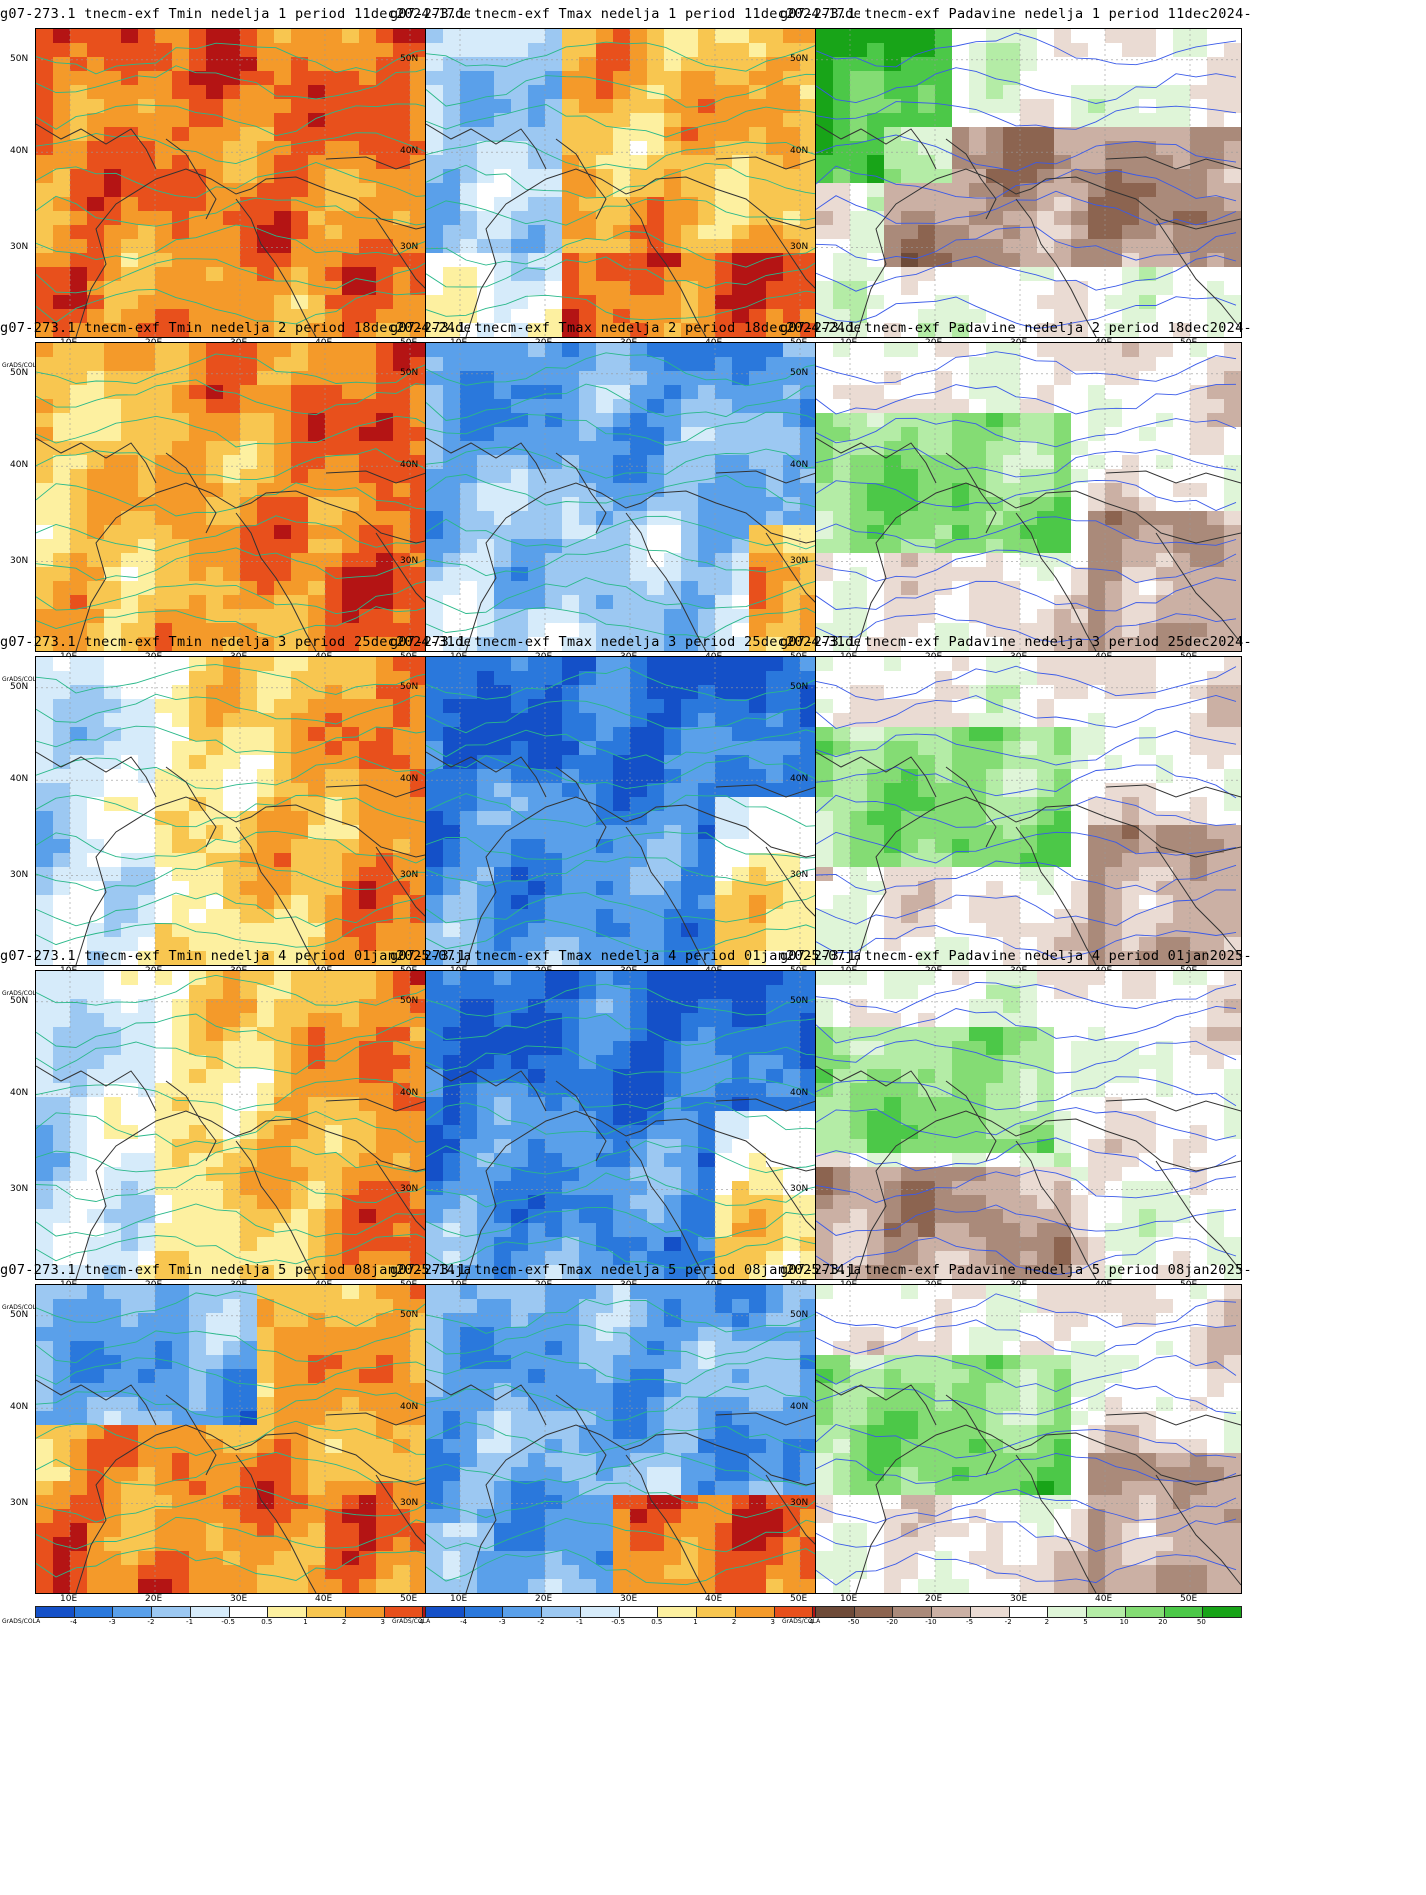  What do you see at coordinates (239, 1599) in the screenshot?
I see `longitude-label: 30E` at bounding box center [239, 1599].